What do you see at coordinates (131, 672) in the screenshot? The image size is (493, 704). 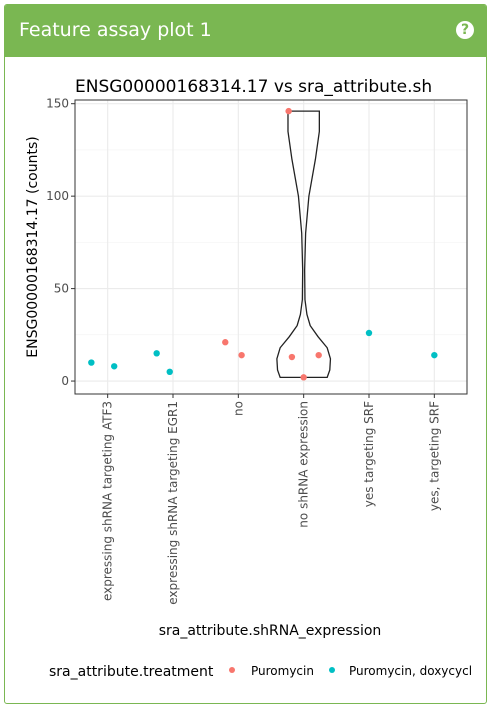 I see `legend-title: sra_attribute.treatment` at bounding box center [131, 672].